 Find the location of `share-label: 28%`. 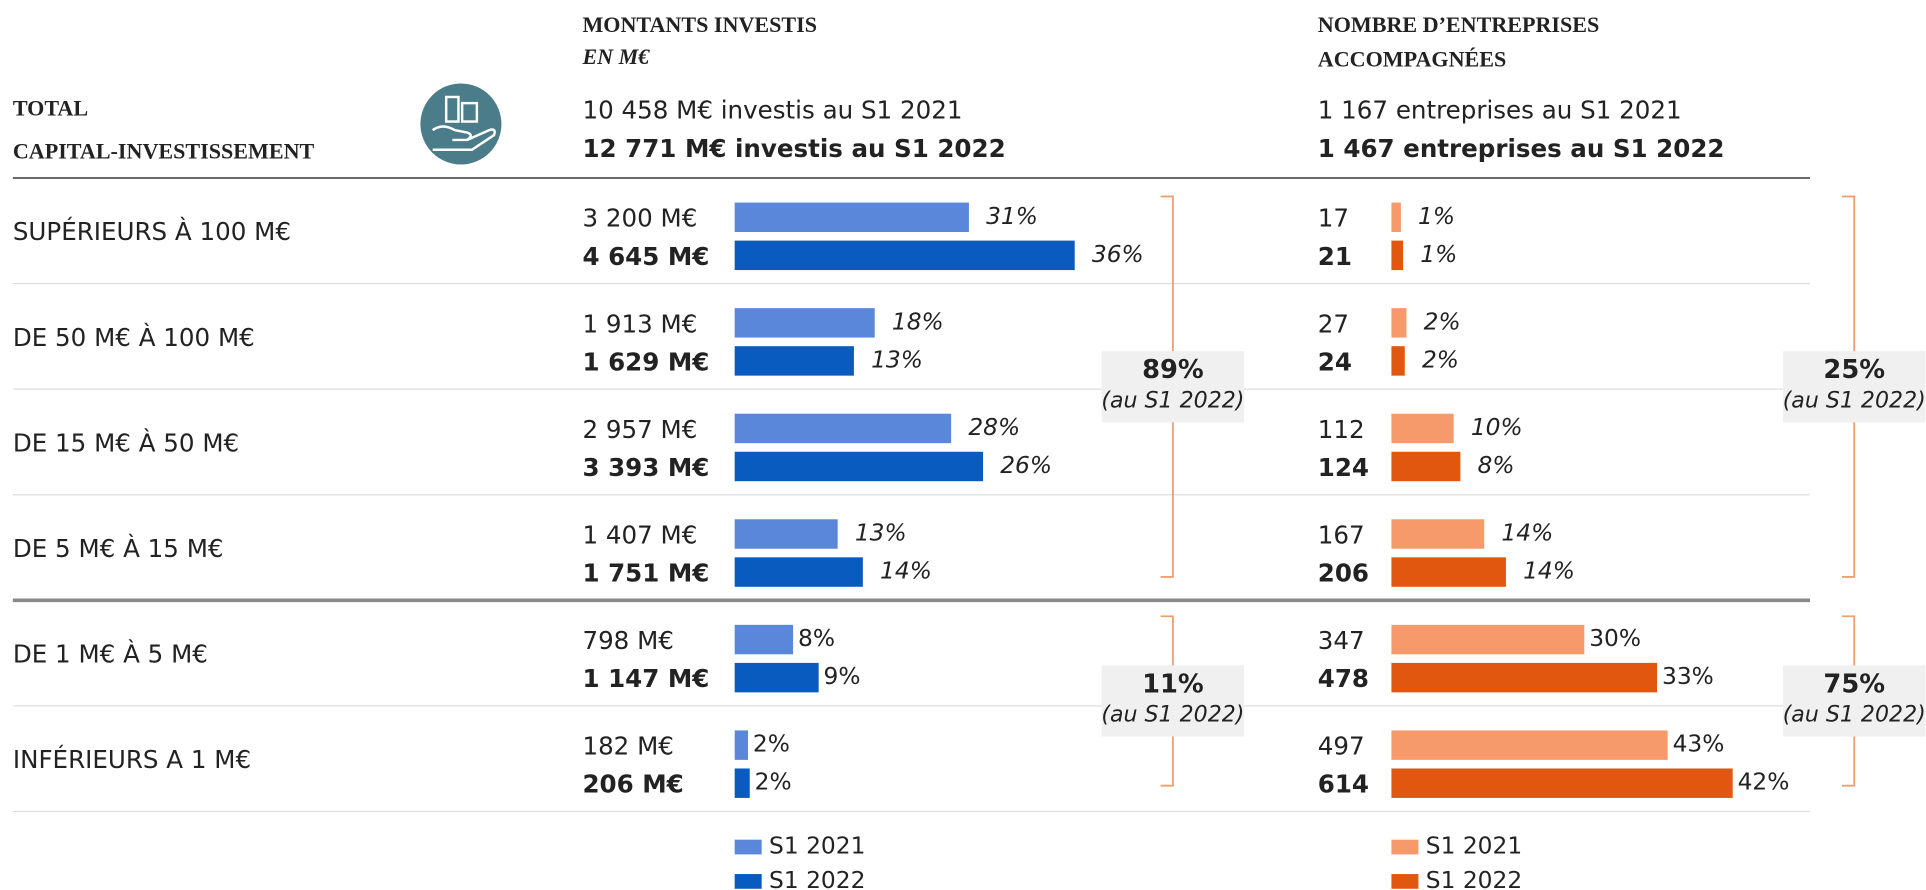

share-label: 28% is located at coordinates (994, 427).